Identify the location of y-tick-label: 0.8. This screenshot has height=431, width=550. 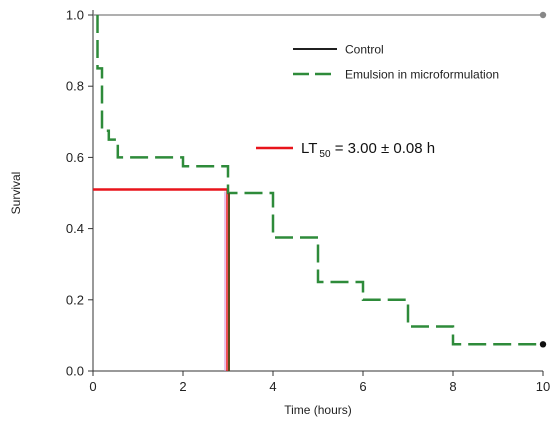
(75, 86).